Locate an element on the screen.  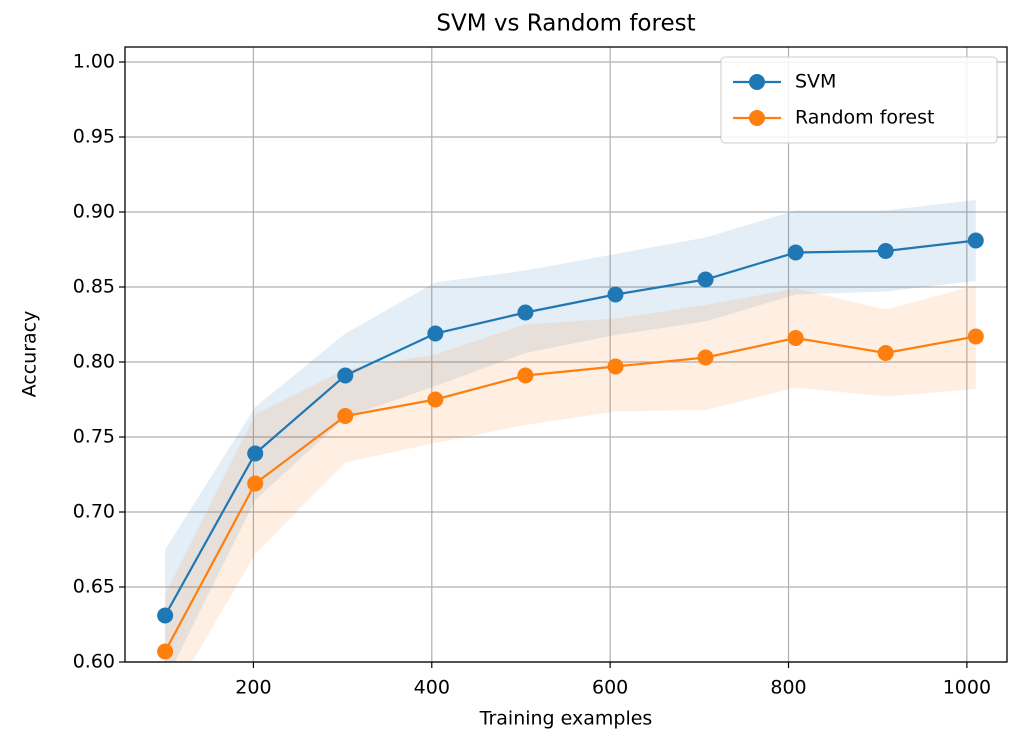
y-tick-label: 0.75 is located at coordinates (94, 437).